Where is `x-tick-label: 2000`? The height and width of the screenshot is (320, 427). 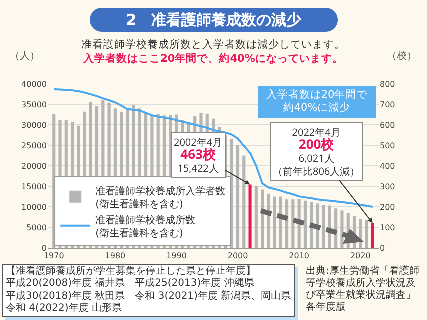 x-tick-label: 2000 is located at coordinates (238, 256).